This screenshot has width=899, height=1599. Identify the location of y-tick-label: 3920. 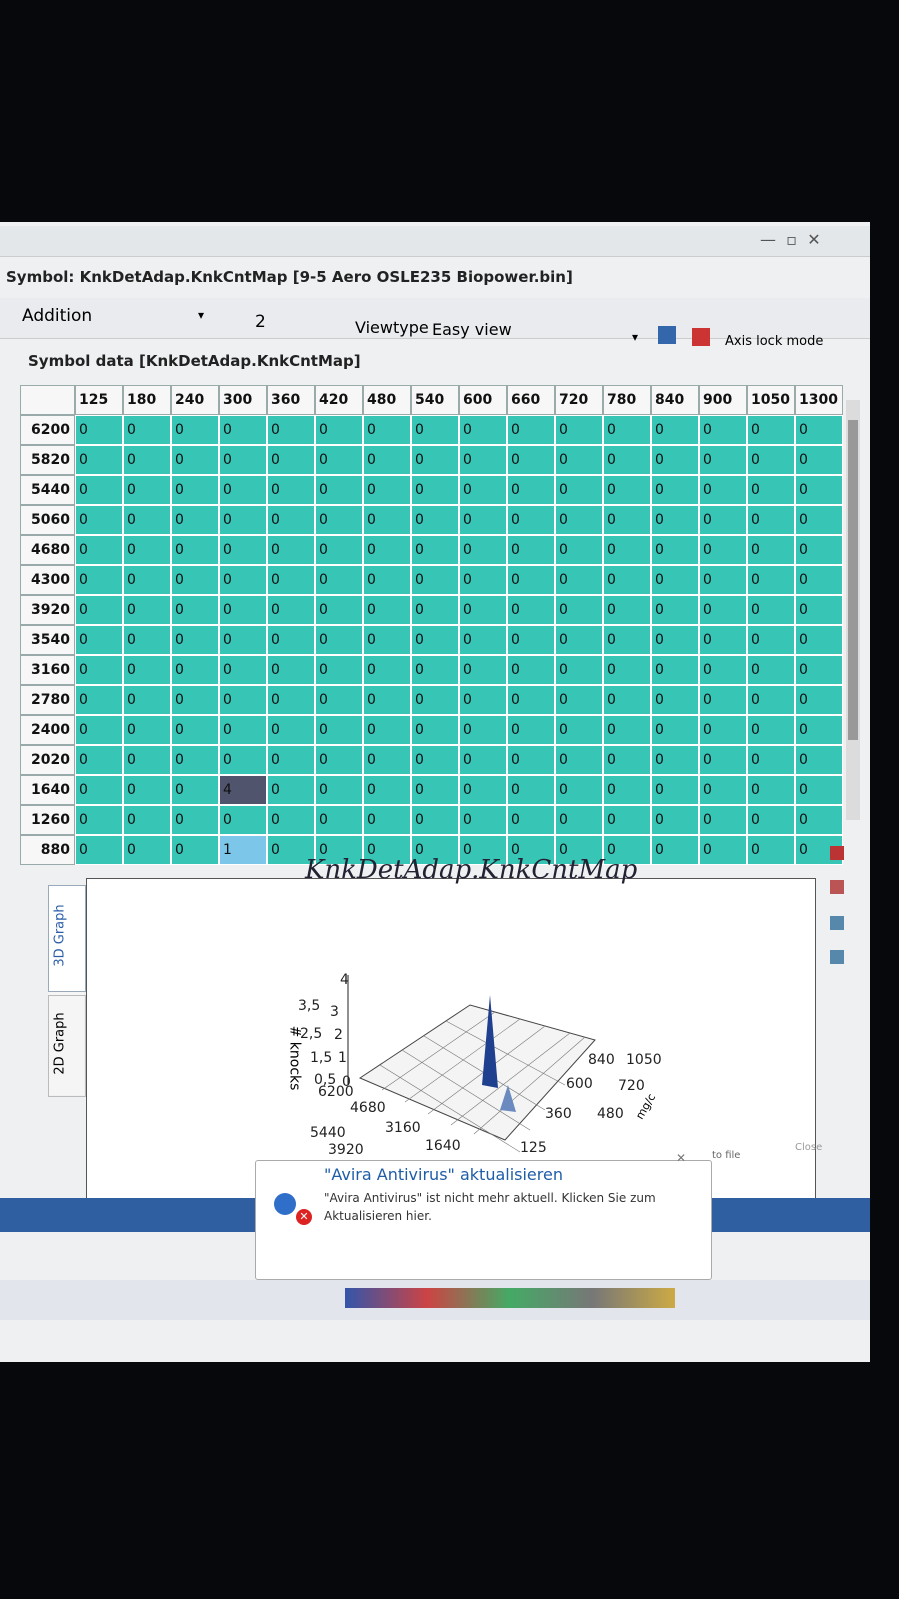
(346, 1150).